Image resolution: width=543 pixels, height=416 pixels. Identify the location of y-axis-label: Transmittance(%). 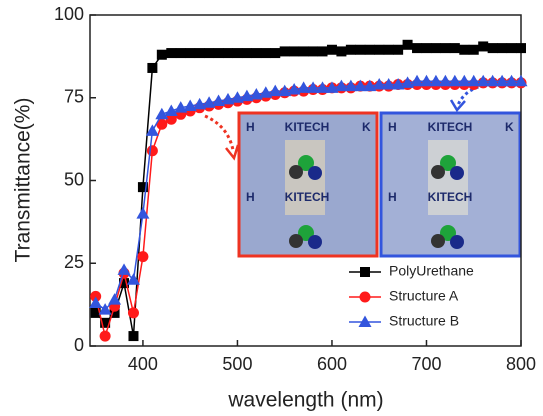
(23, 180).